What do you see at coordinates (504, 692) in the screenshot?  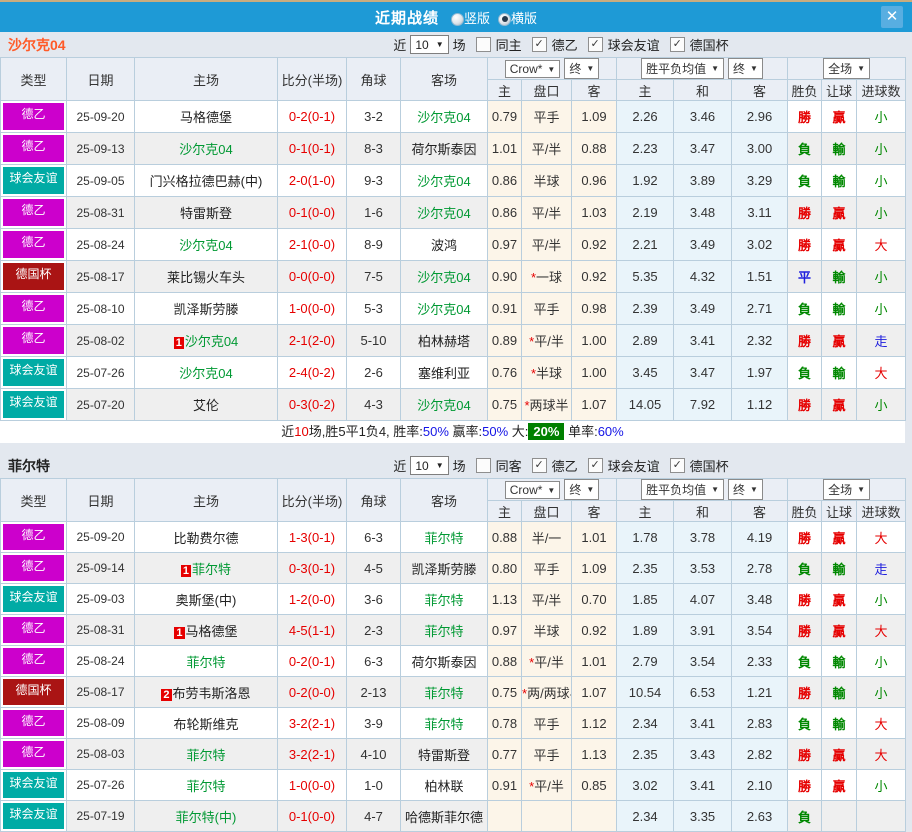 I see `crow-home-odds-cell: 0.75` at bounding box center [504, 692].